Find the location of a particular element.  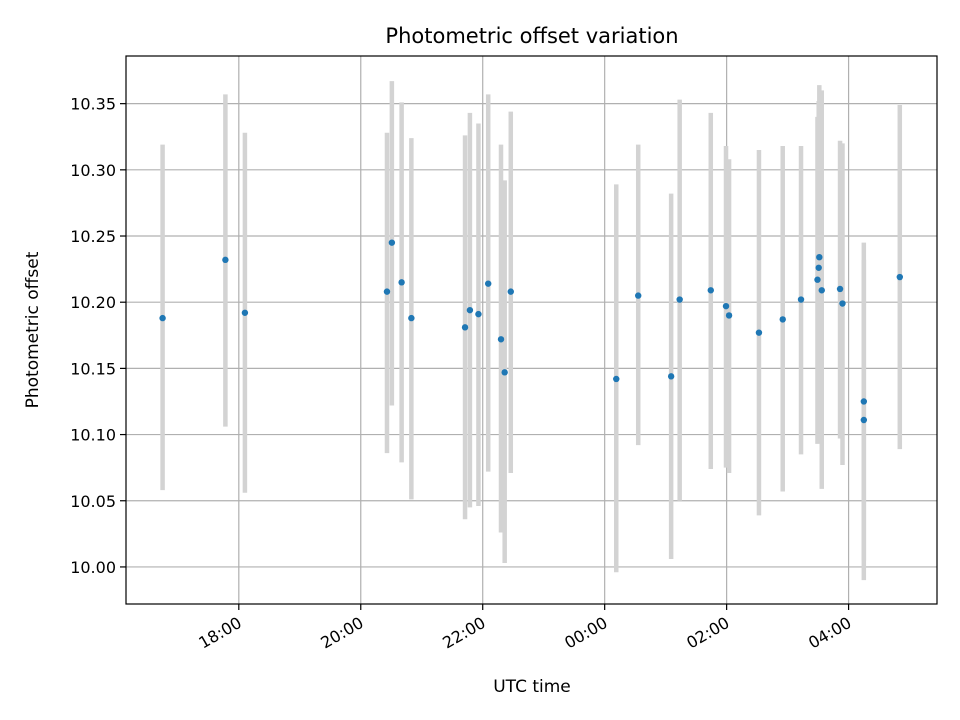

y-tick-label: 10.30 is located at coordinates (93, 170).